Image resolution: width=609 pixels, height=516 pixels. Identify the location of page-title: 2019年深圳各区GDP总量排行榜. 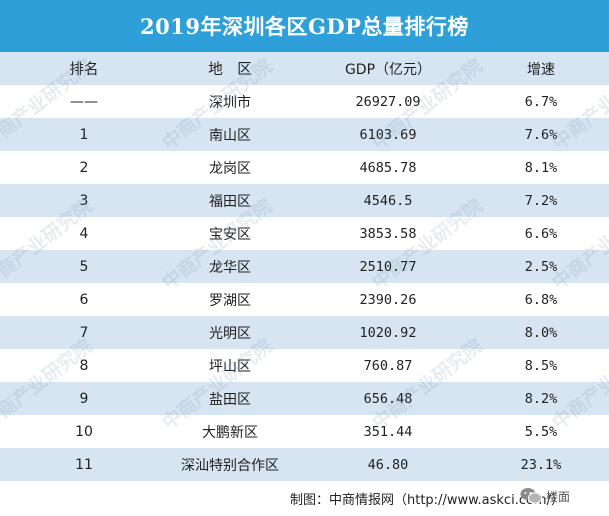
(304, 26).